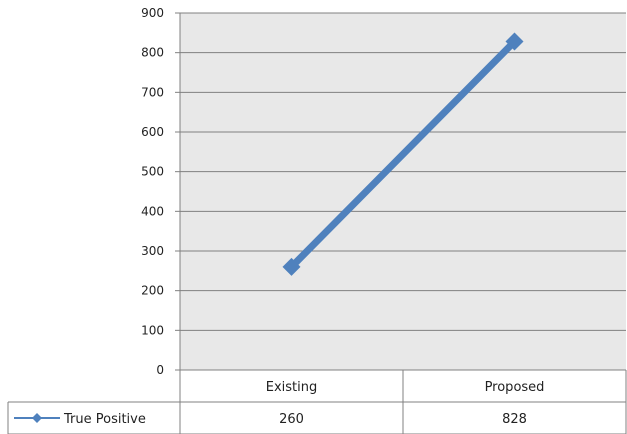 The width and height of the screenshot is (627, 434). Describe the element at coordinates (37, 418) in the screenshot. I see `legend-key-marker` at that location.